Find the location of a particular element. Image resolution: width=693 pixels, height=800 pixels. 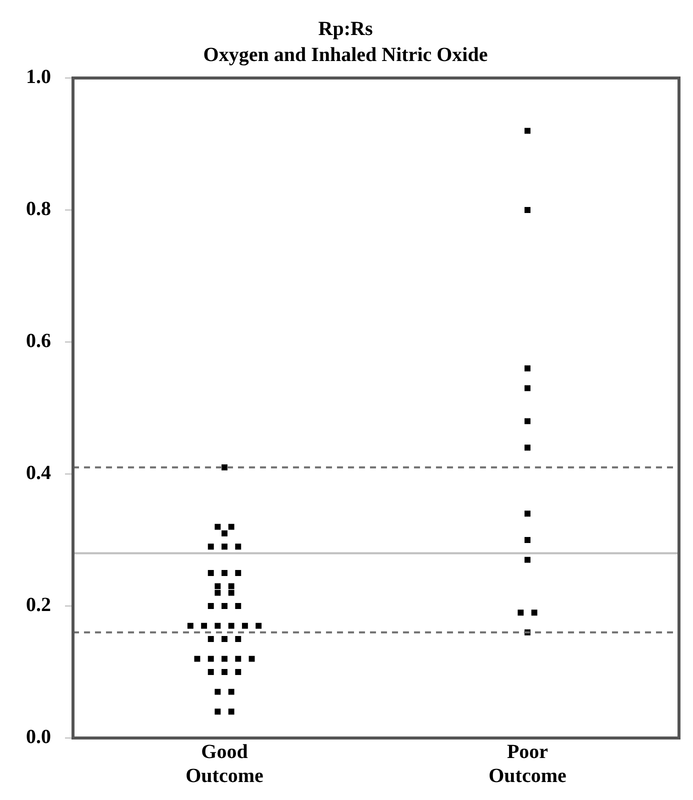

x-tick-label: Good Outcome is located at coordinates (225, 764).